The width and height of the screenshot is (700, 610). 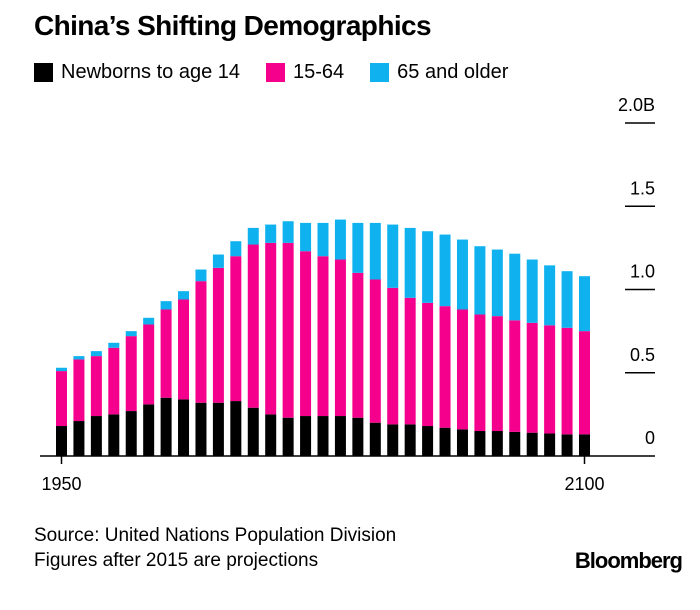 What do you see at coordinates (176, 560) in the screenshot?
I see `projection-note: Figures after 2015 are projections` at bounding box center [176, 560].